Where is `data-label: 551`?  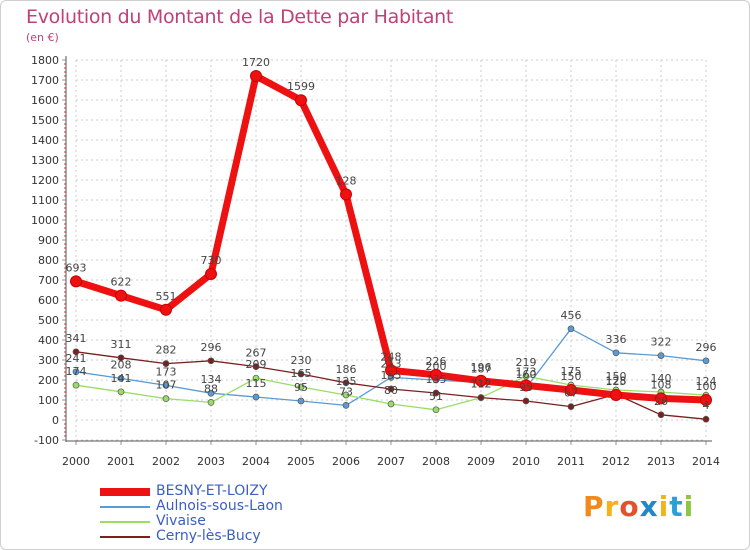 data-label: 551 is located at coordinates (166, 296).